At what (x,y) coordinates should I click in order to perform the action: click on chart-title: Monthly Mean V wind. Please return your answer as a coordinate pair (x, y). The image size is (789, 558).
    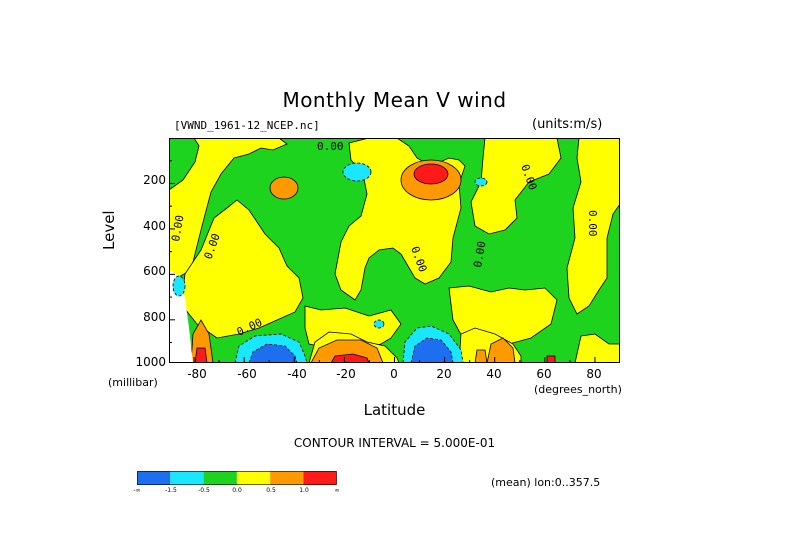
    Looking at the image, I should click on (394, 100).